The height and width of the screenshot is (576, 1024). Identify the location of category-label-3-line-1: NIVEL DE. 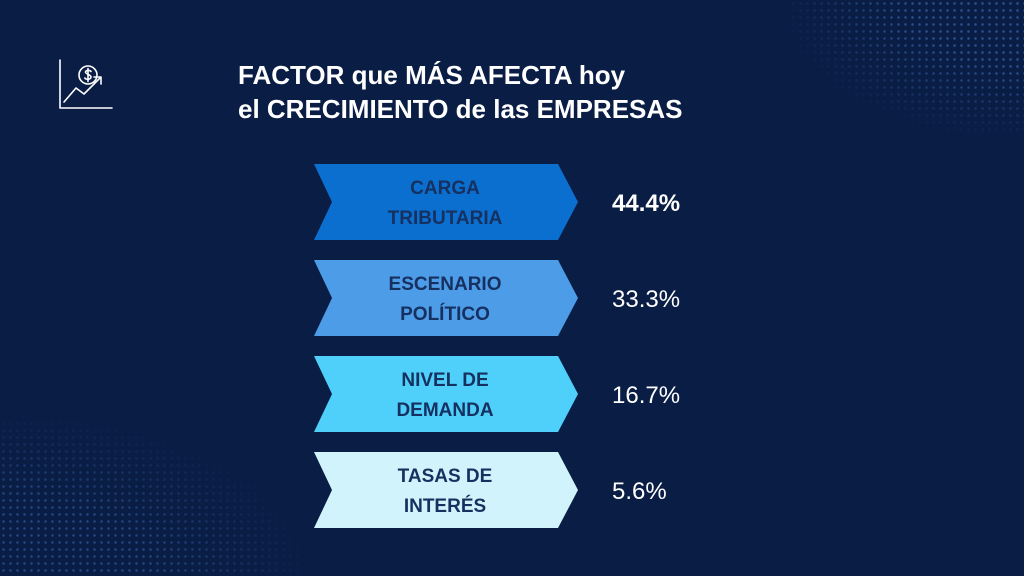
(444, 380).